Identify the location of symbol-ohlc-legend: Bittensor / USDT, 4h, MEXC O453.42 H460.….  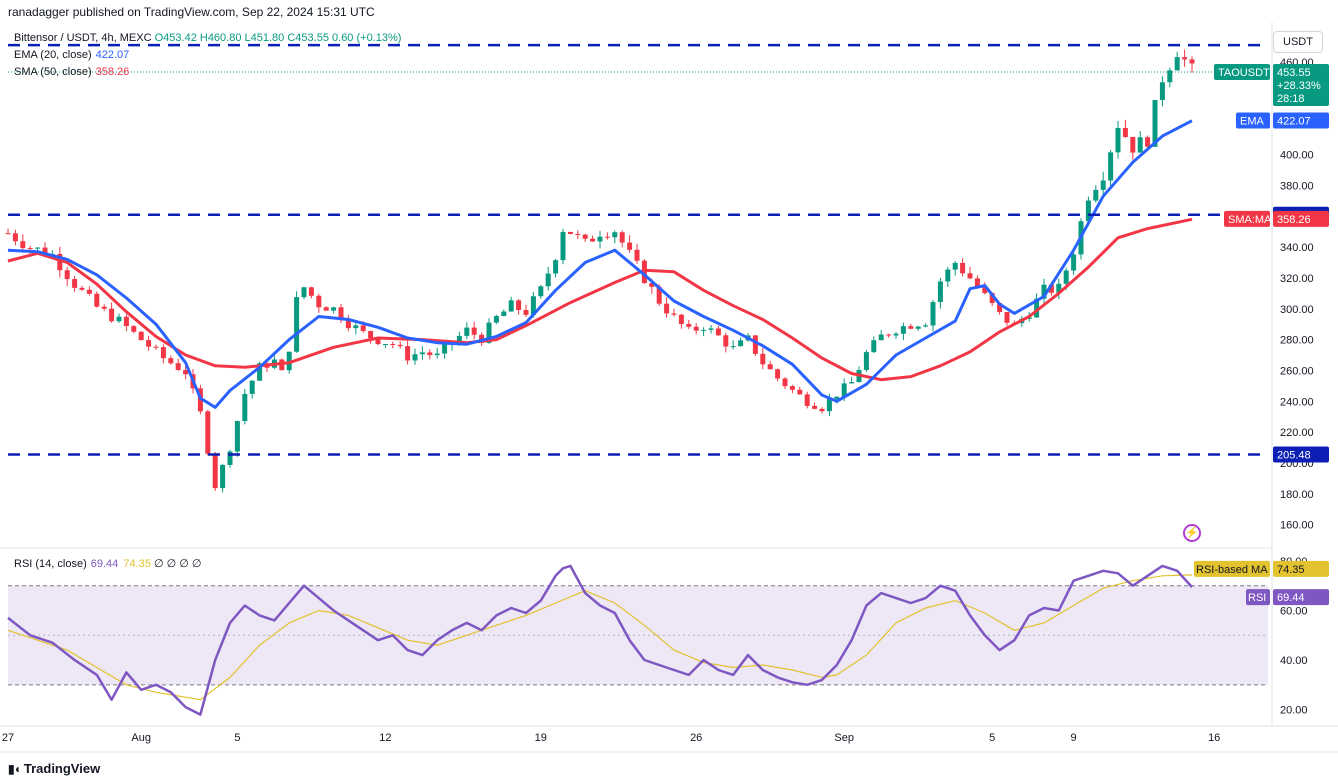
(207, 38).